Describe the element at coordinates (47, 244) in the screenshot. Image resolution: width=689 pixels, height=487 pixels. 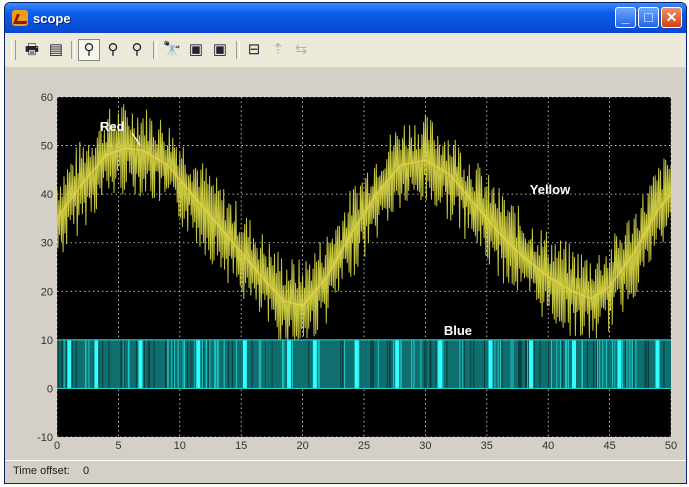
I see `y-tick-label: 30` at that location.